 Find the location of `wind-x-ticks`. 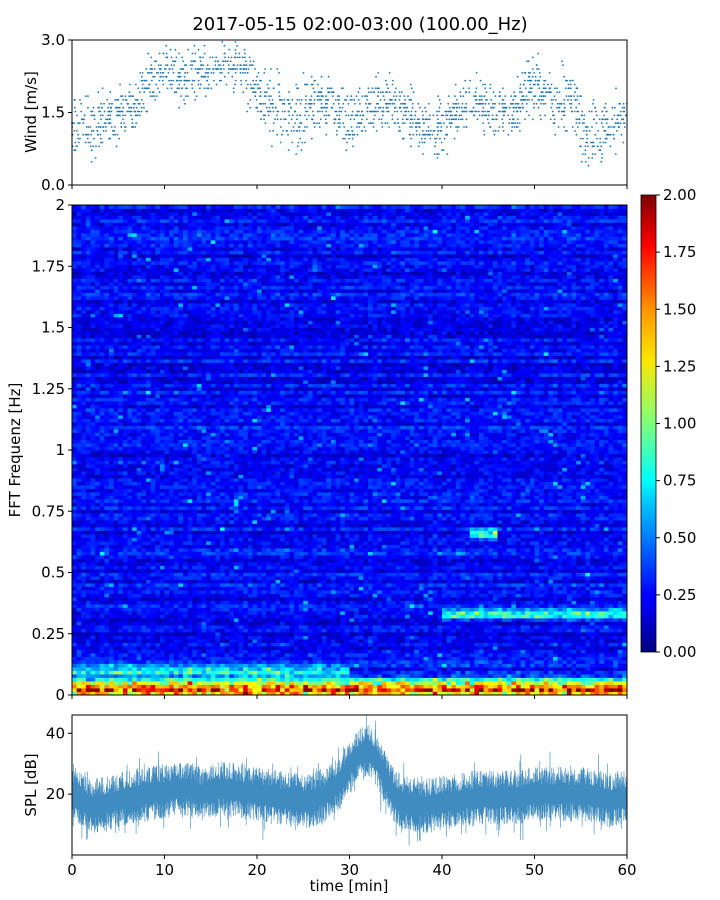

wind-x-ticks is located at coordinates (349, 187).